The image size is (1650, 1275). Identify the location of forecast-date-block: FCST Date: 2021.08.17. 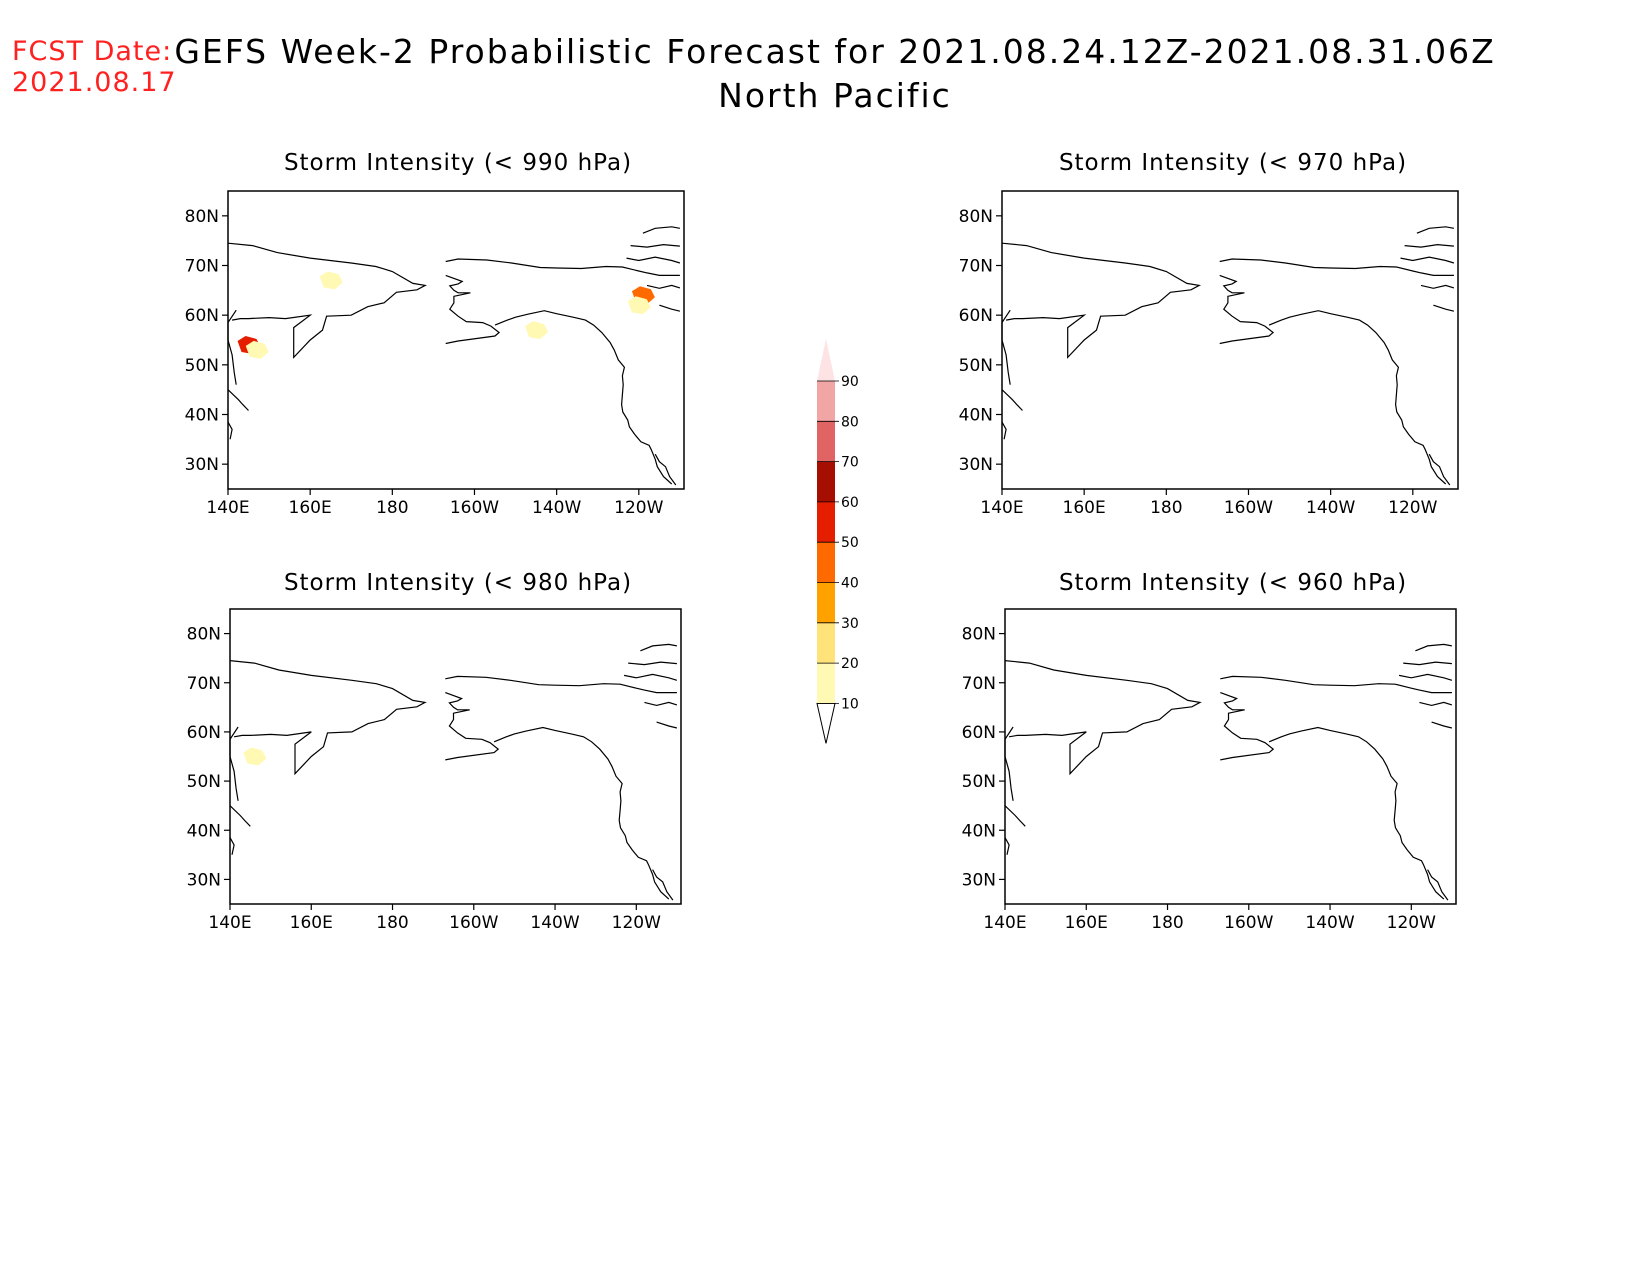
(94, 67).